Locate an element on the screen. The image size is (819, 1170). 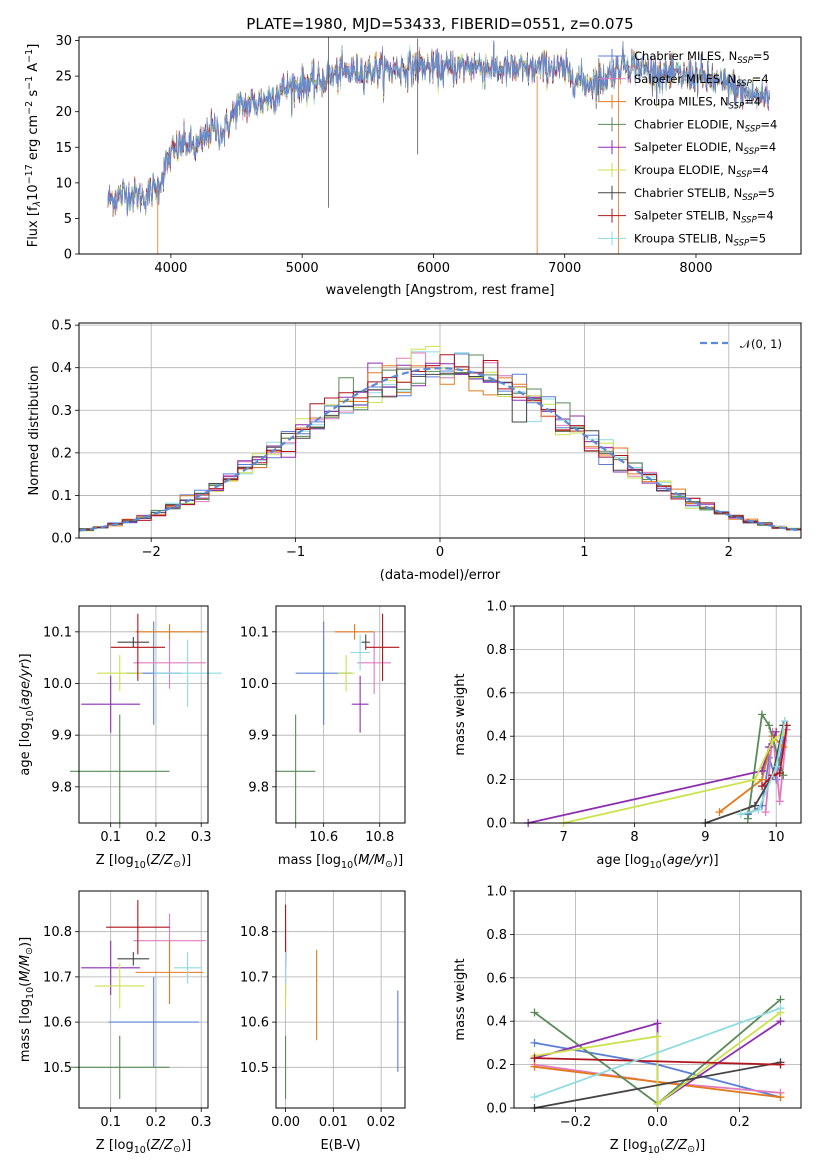
legend-label: Salpeter STELIB, NSSP=4 is located at coordinates (704, 217).